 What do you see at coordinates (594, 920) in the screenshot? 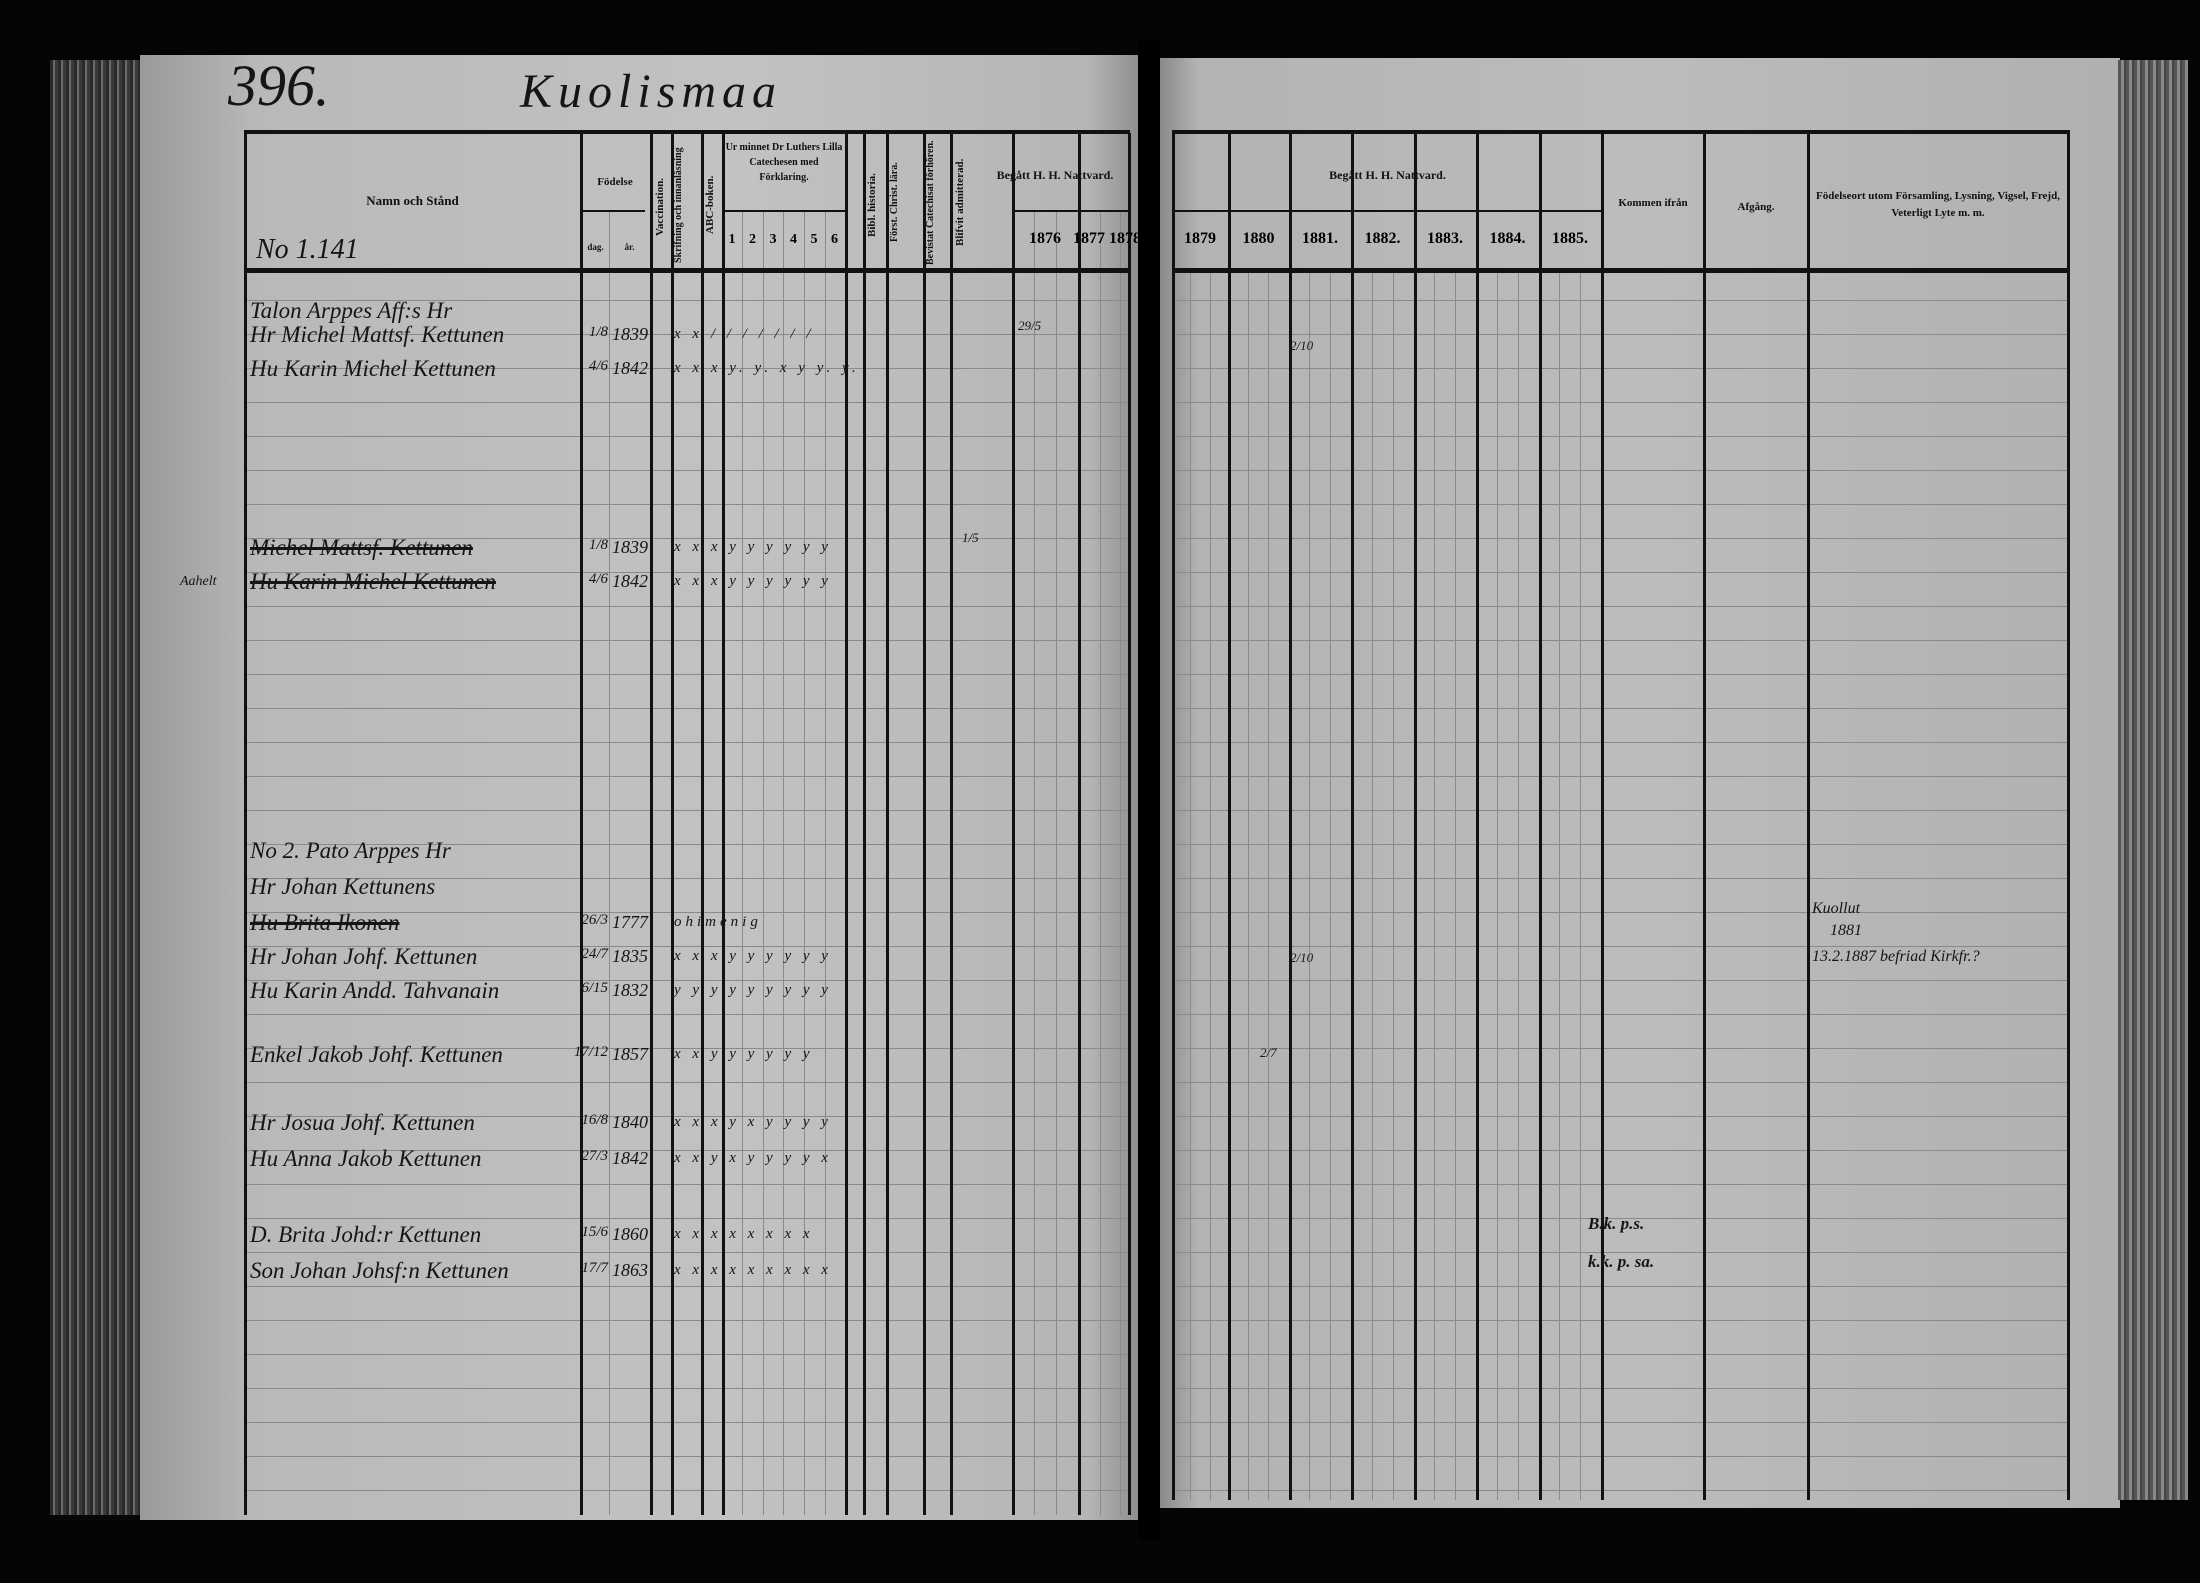
I see `entry-birth-day: 26/3` at bounding box center [594, 920].